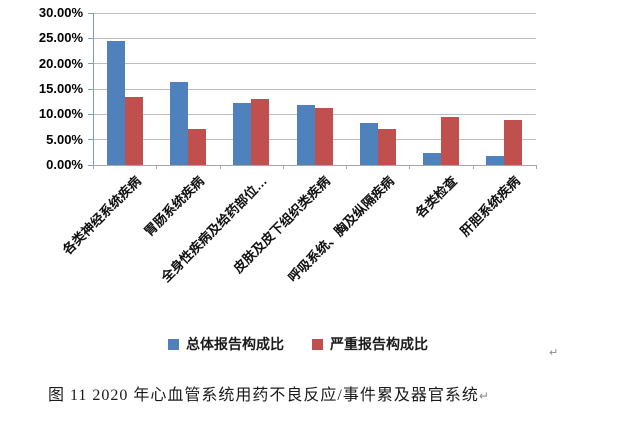 Image resolution: width=626 pixels, height=443 pixels. What do you see at coordinates (263, 395) in the screenshot?
I see `figure-caption-text: 图 11 2020 年心血管系统用药不良反应/事件累及器官系统` at bounding box center [263, 395].